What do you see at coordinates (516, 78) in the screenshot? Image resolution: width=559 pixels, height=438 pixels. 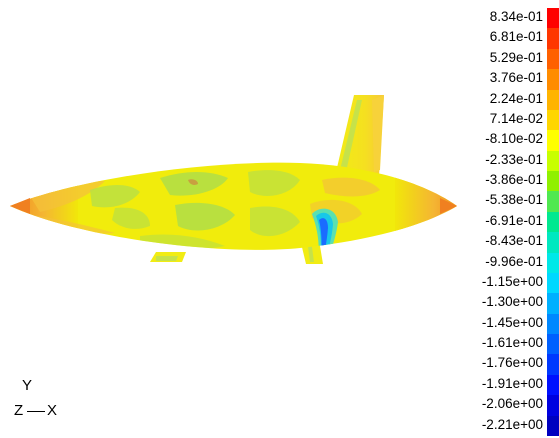 I see `legend-label: 3.76e-01` at bounding box center [516, 78].